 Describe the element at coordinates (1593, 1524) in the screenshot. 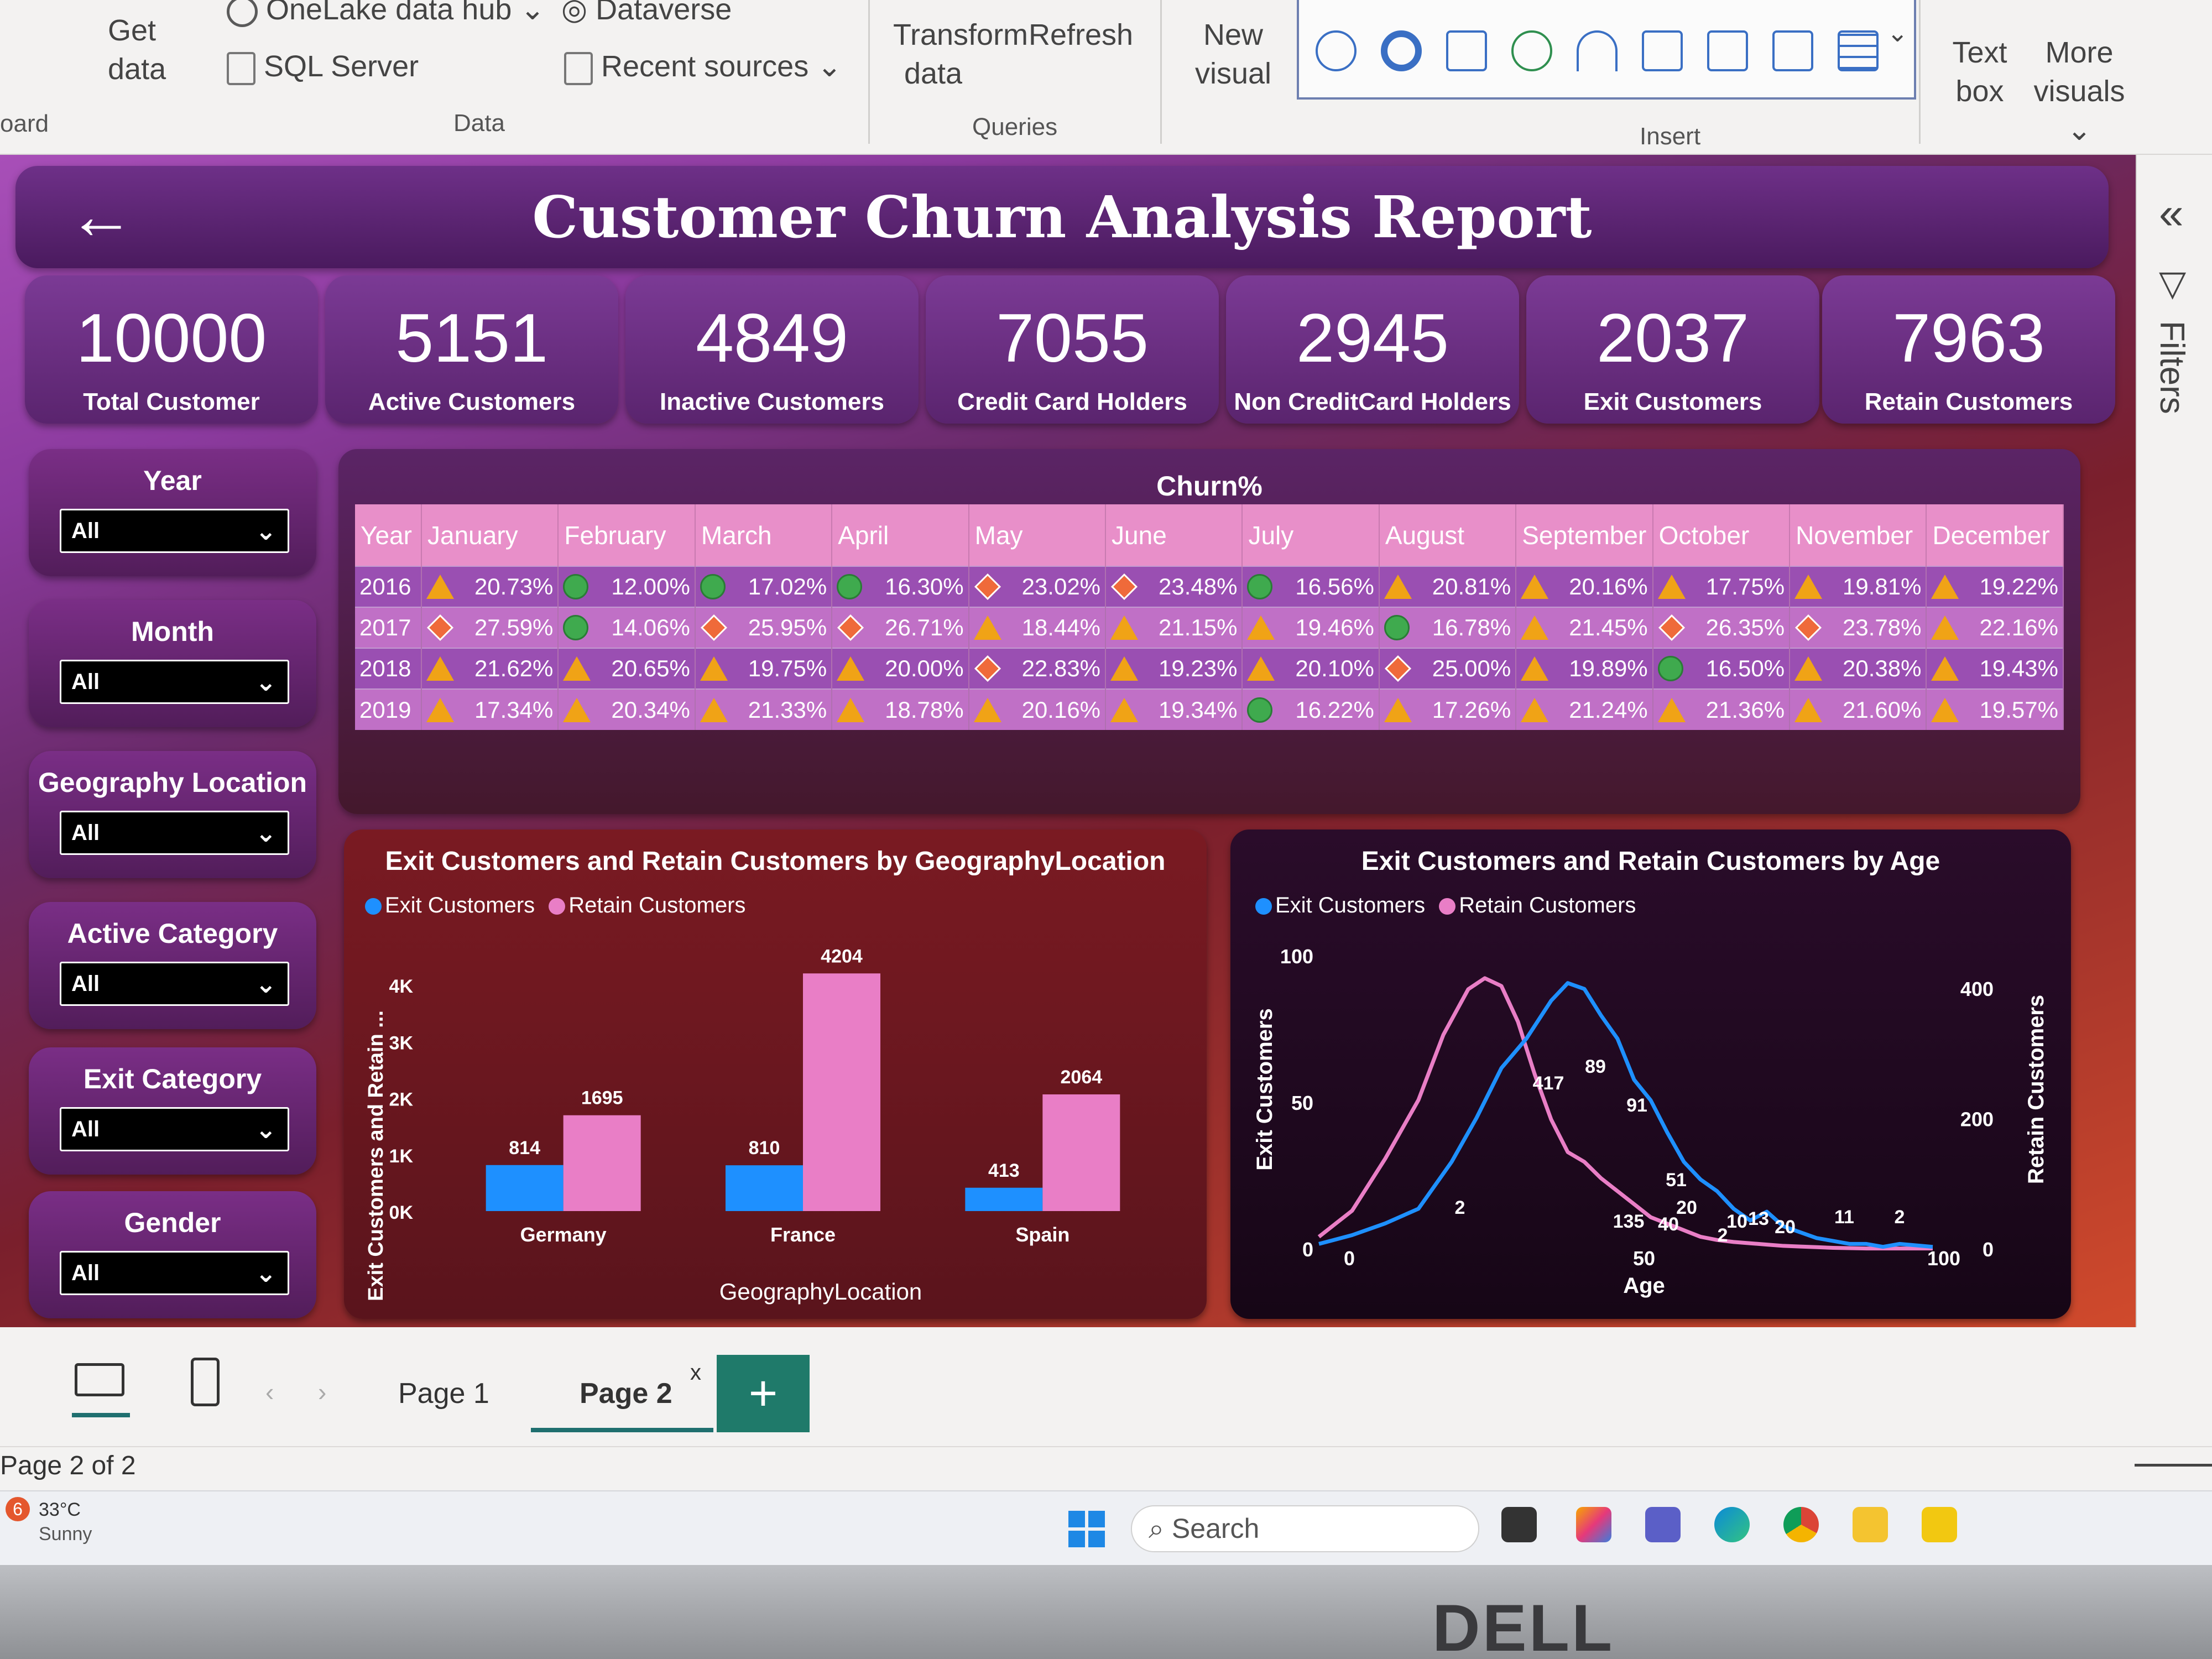

I see `copilot-icon` at that location.